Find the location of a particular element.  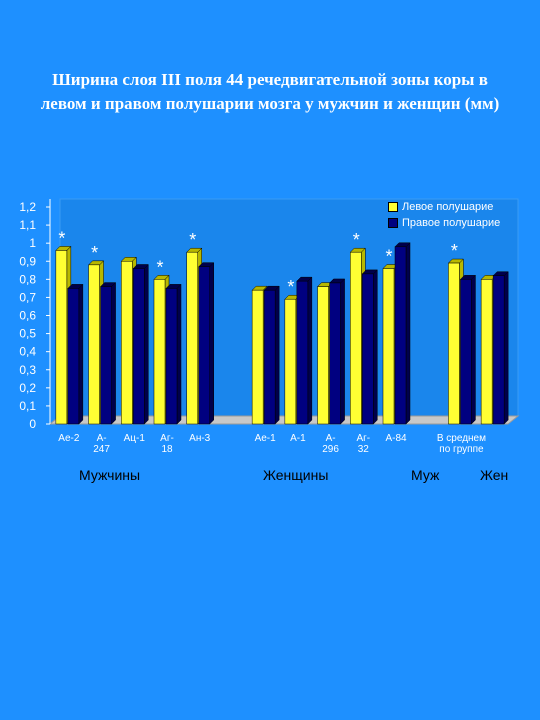

x-tick-label: 247 is located at coordinates (101, 449).